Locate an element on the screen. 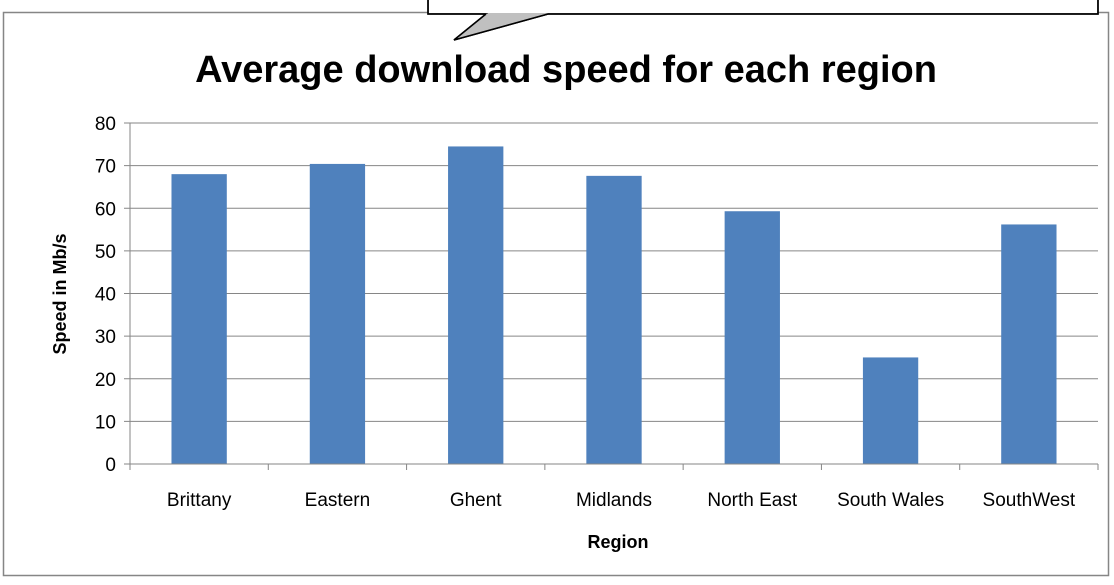  y-axis-label: Speed in Mb/s is located at coordinates (60, 293).